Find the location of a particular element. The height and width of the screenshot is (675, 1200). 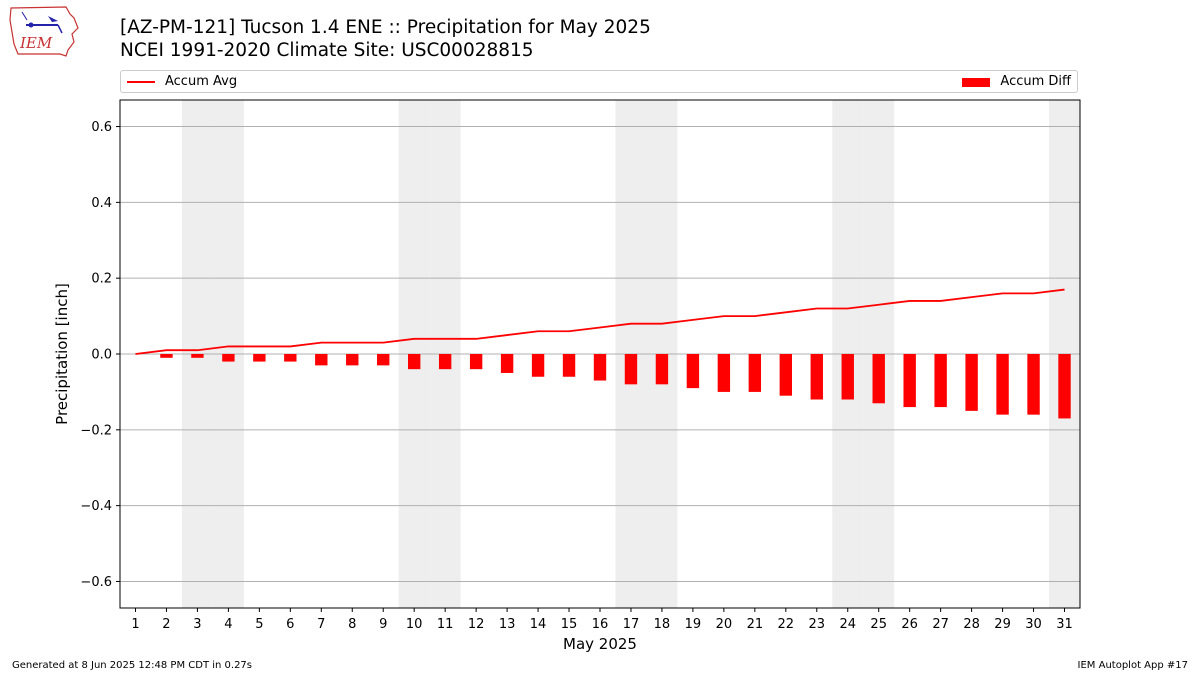

y-tick-label: 0.0 is located at coordinates (101, 355).